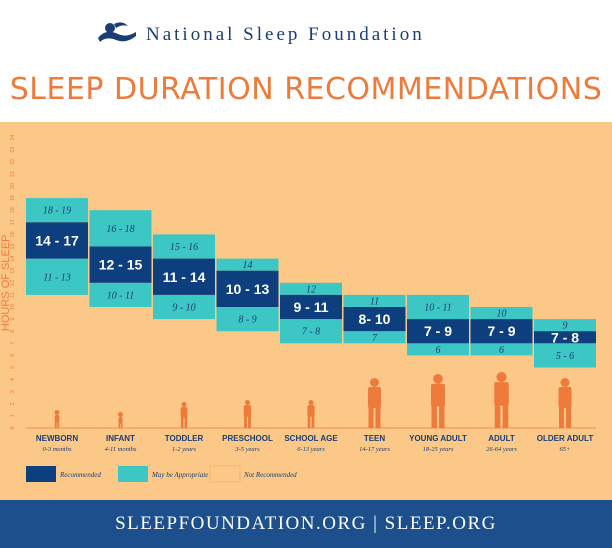 This screenshot has height=548, width=612. I want to click on y-tick-label: 17, so click(13, 222).